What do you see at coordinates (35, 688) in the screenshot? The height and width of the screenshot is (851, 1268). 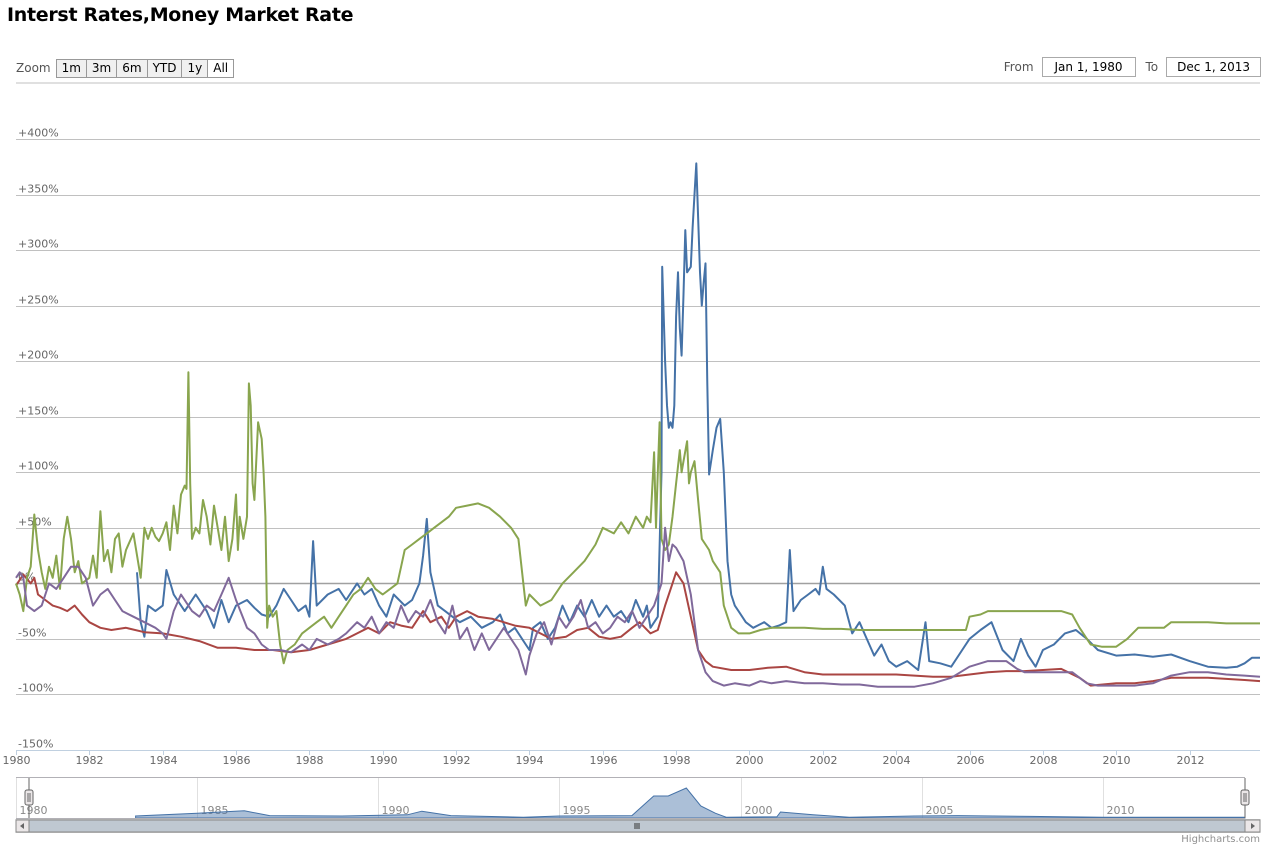 I see `y-tick-label: -100%` at bounding box center [35, 688].